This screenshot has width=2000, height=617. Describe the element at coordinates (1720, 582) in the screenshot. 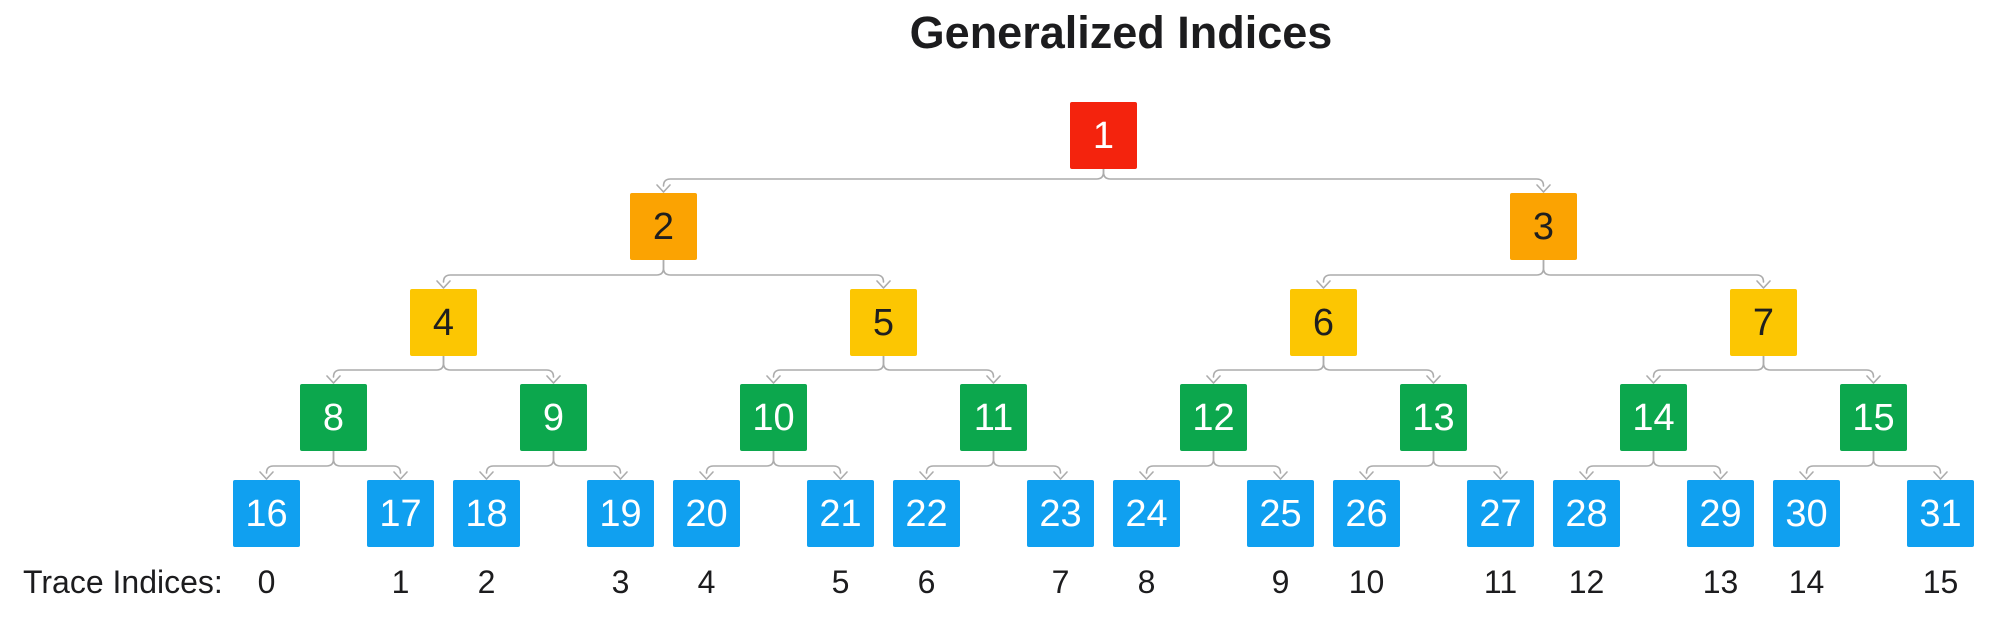

I see `trace-index-13: 13` at that location.